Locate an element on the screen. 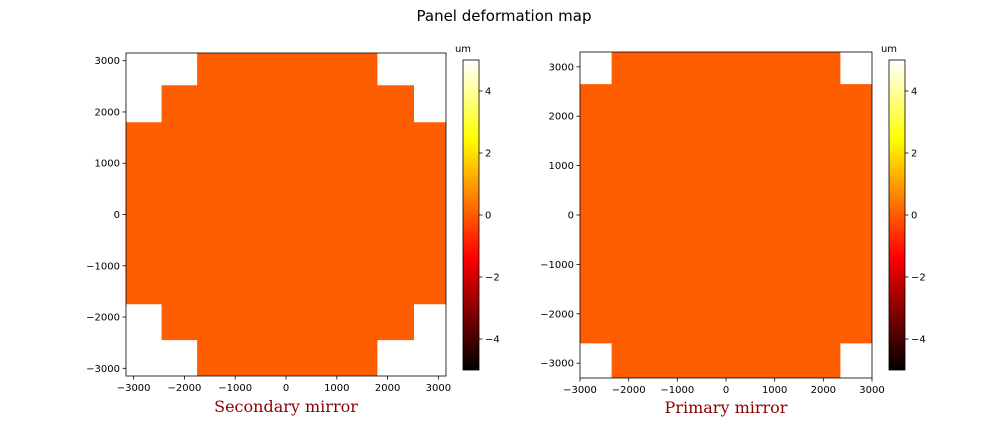 The width and height of the screenshot is (1008, 432). secondary-mirror-y-tick-label: −3000 is located at coordinates (103, 369).